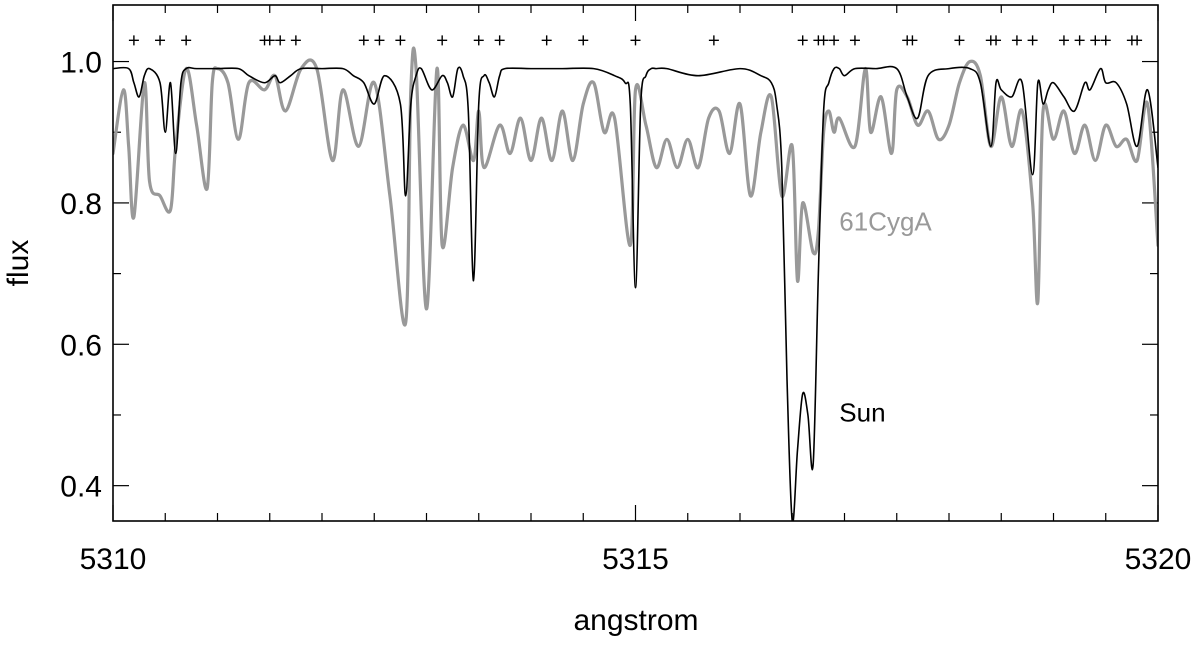  I want to click on line-markers, so click(635, 40).